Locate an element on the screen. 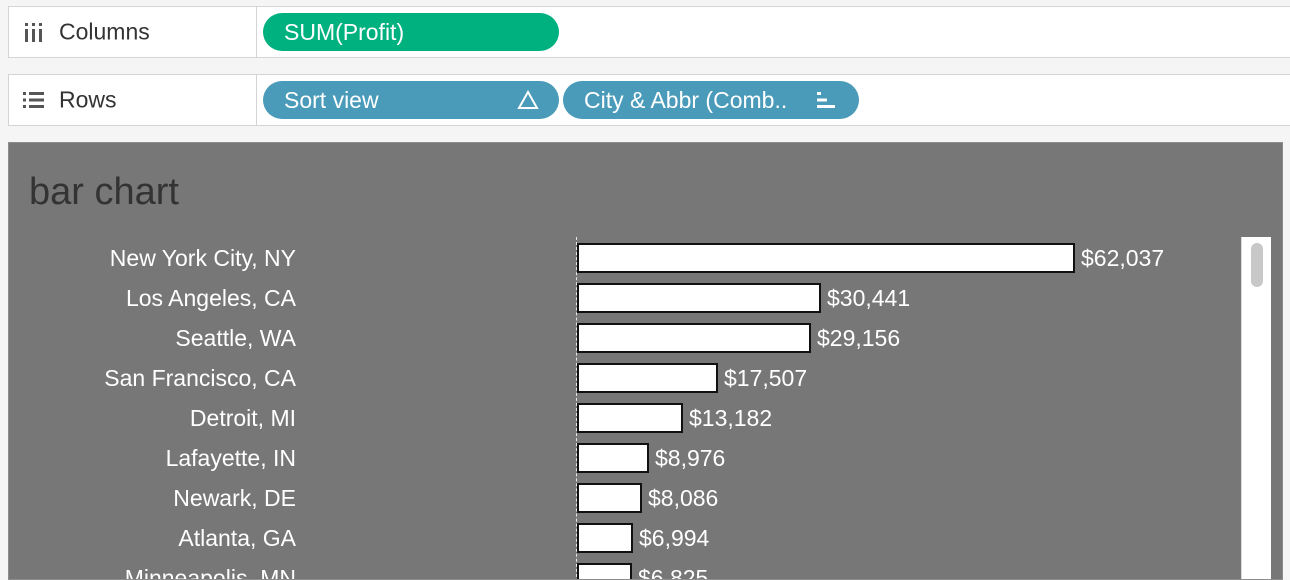 This screenshot has width=1290, height=580. bar-row: San Francisco, CA $17,507 is located at coordinates (624, 378).